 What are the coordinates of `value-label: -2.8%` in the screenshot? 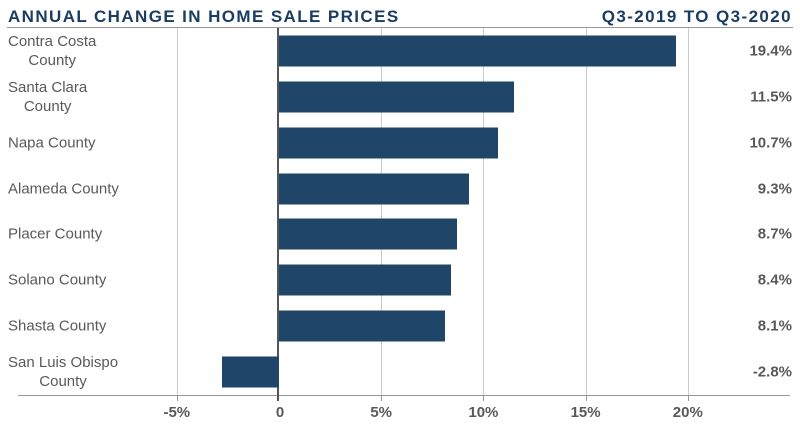 It's located at (772, 372).